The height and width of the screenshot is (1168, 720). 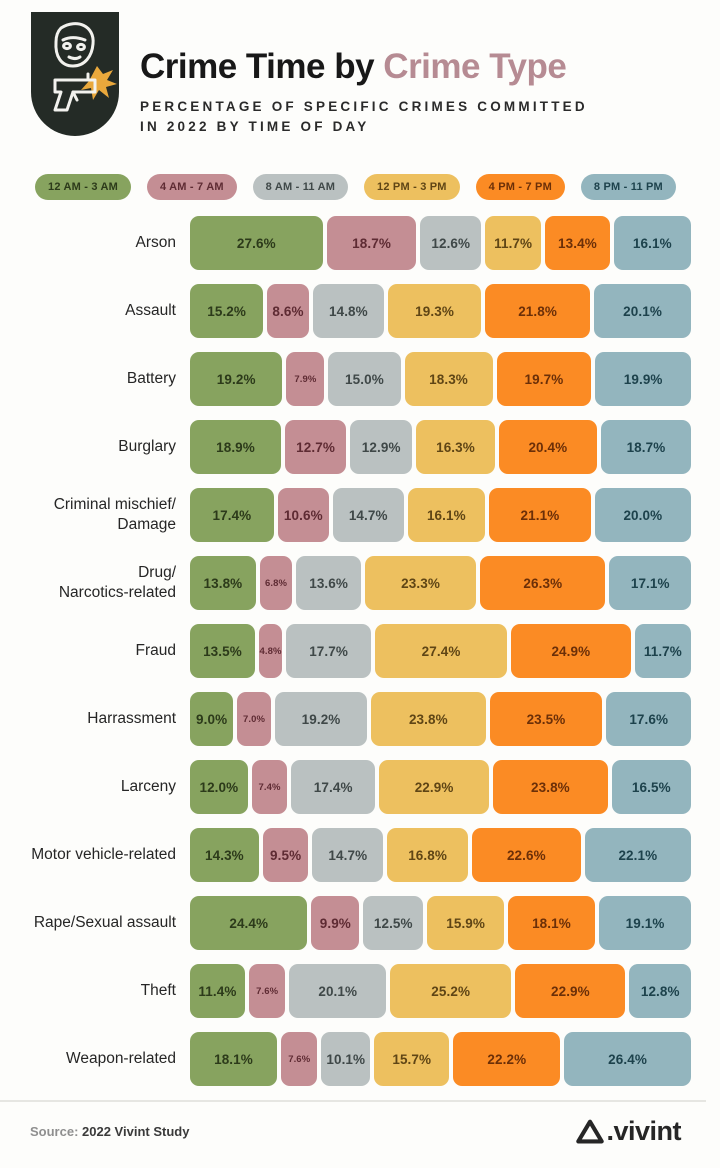 I want to click on bar-segment: 13.4%, so click(x=577, y=243).